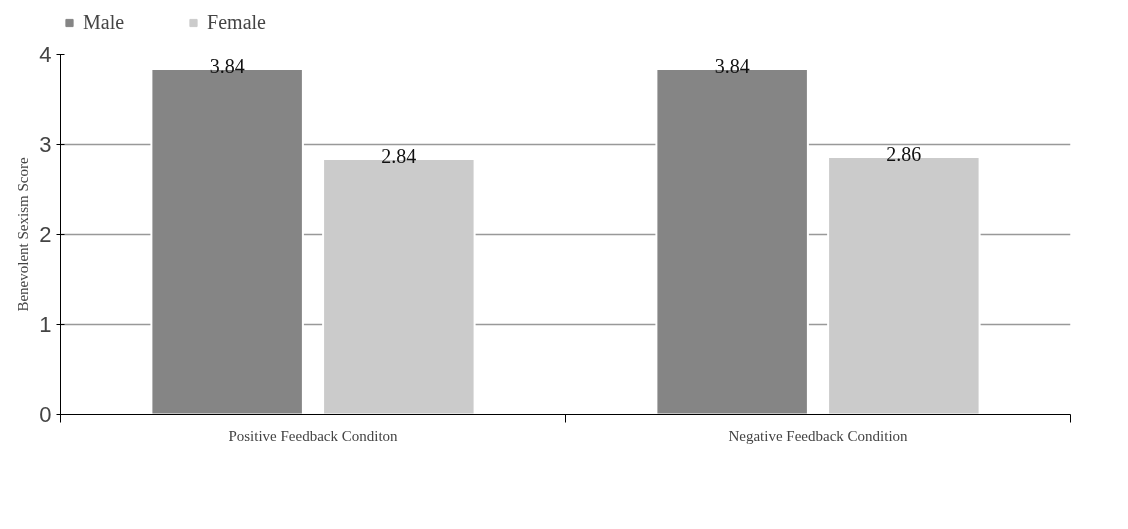 This screenshot has height=529, width=1128. I want to click on x-tick-label: Positive Feedback Conditon, so click(313, 435).